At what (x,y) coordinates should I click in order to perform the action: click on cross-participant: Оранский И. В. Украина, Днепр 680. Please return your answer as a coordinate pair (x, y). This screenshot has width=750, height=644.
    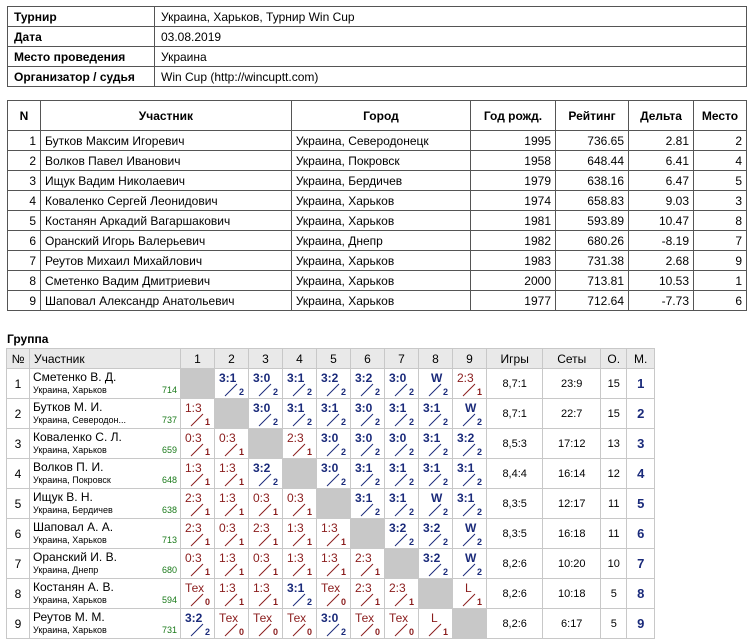
    Looking at the image, I should click on (105, 563).